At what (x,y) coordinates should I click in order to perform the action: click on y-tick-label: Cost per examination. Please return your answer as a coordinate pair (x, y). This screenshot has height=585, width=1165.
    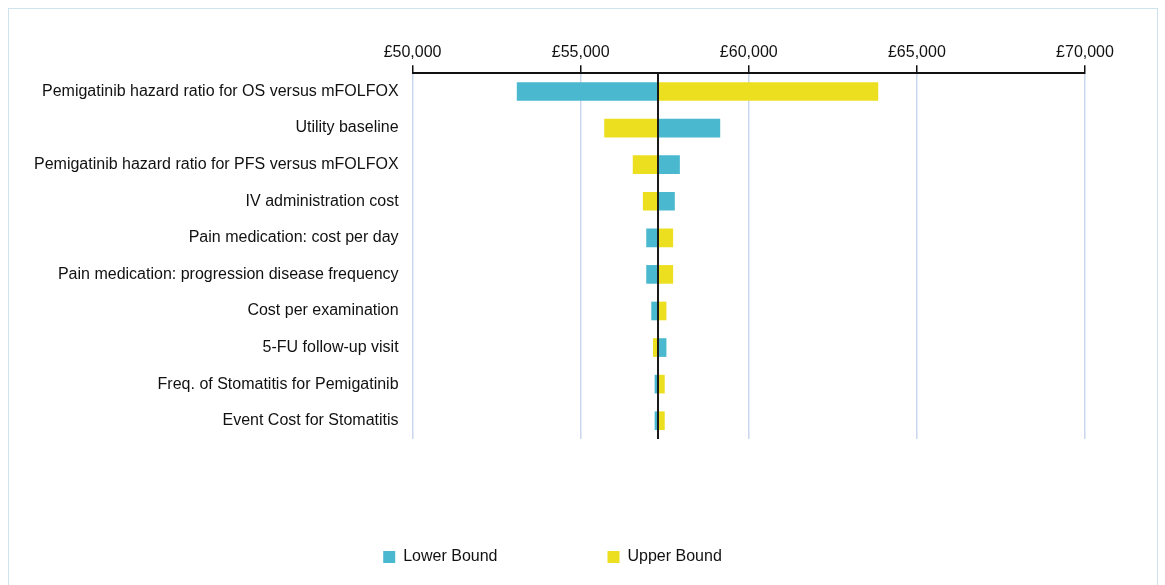
    Looking at the image, I should click on (323, 310).